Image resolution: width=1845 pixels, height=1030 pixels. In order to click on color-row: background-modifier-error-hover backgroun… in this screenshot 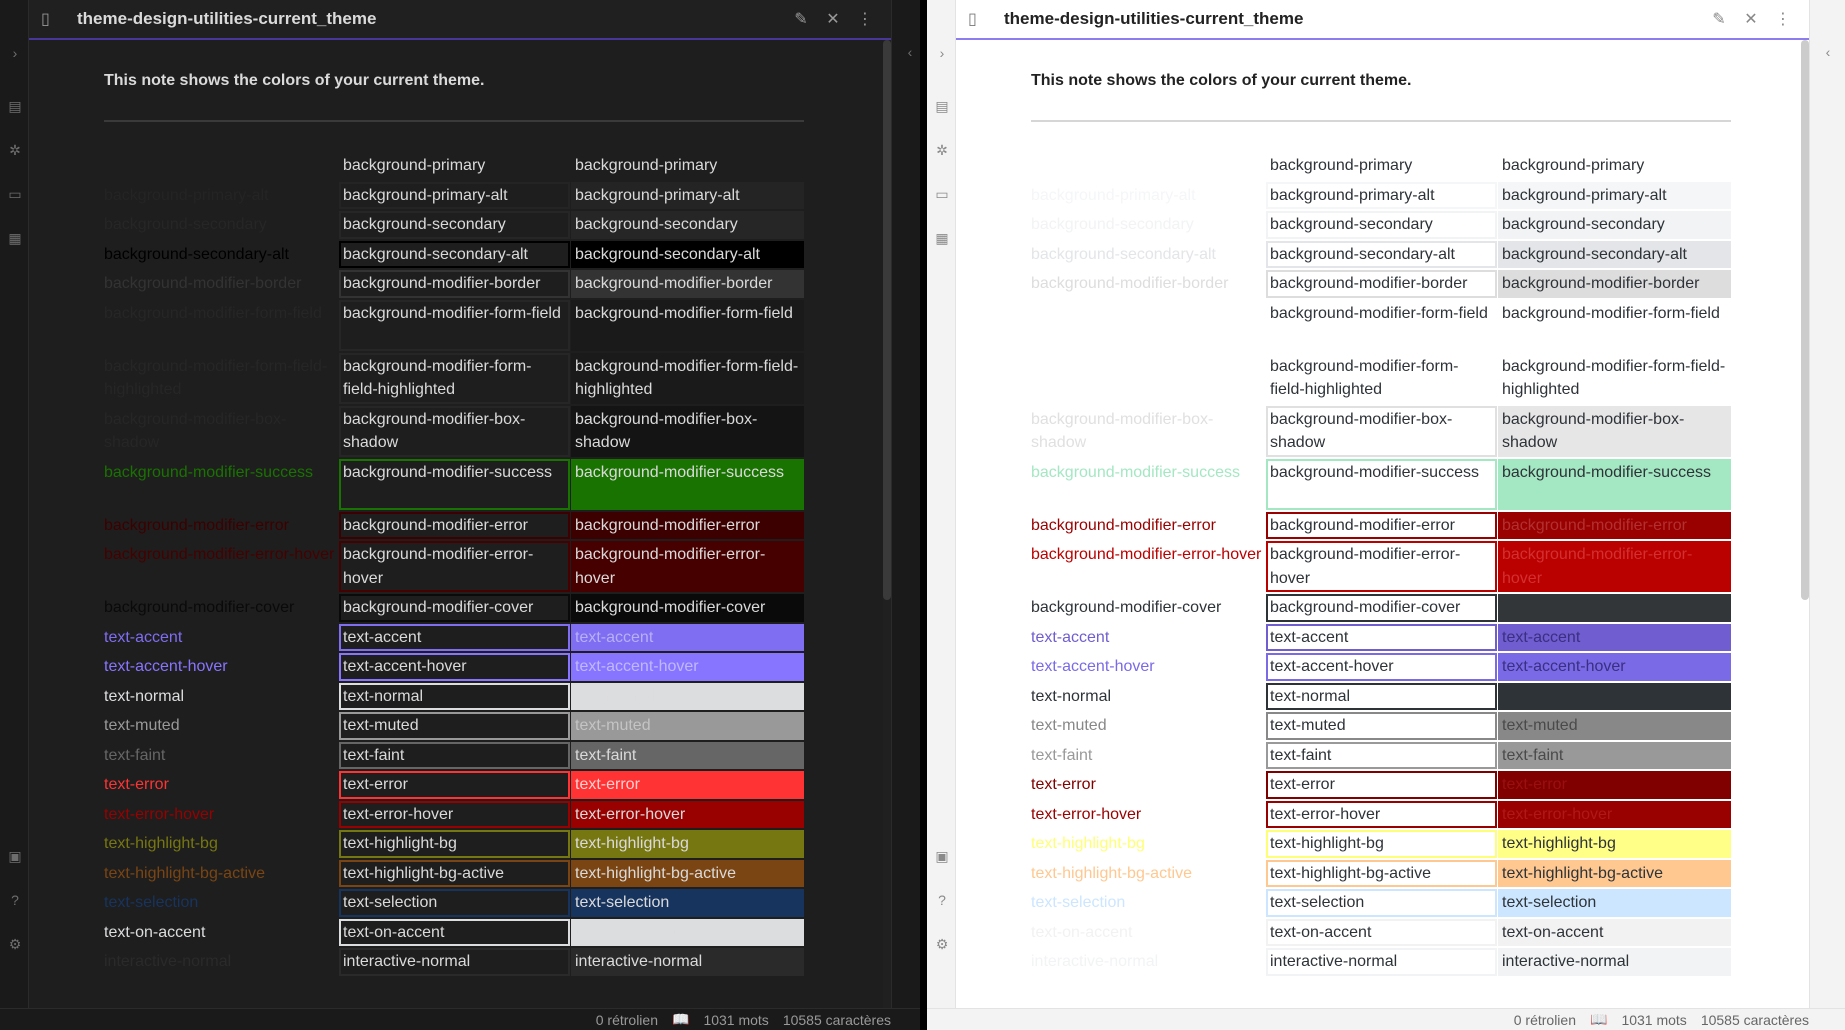, I will do `click(1381, 566)`.